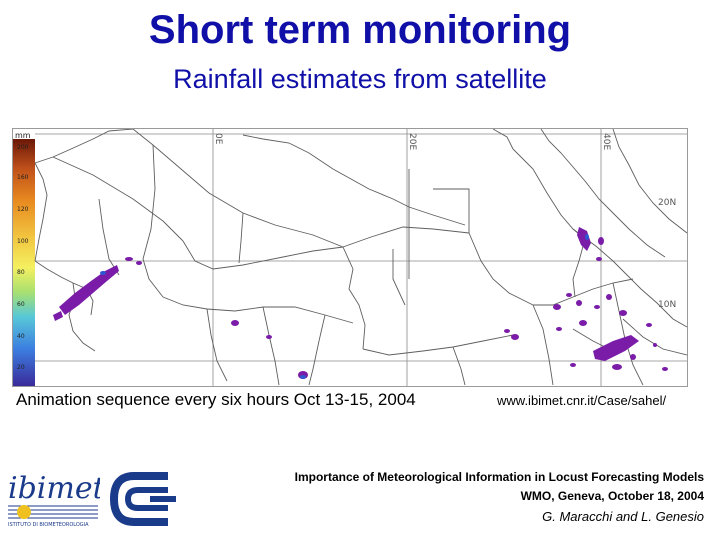 This screenshot has width=720, height=540. I want to click on slide-subtitle: Rainfall estimates from satellite, so click(360, 79).